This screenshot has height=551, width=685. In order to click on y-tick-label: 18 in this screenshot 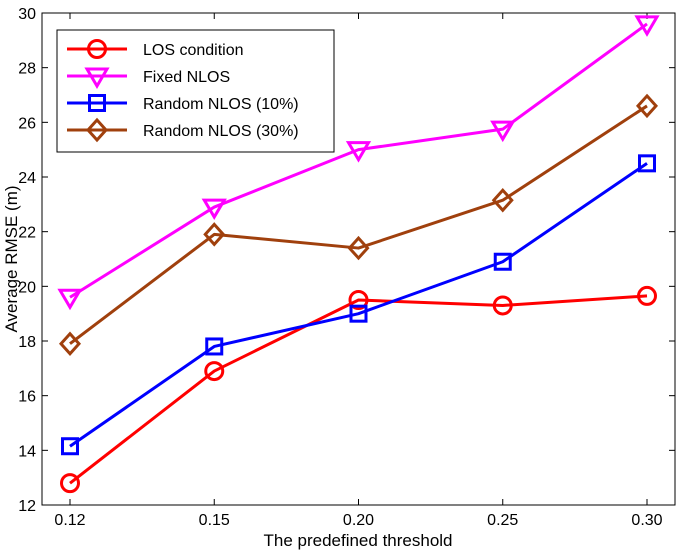, I will do `click(27, 342)`.